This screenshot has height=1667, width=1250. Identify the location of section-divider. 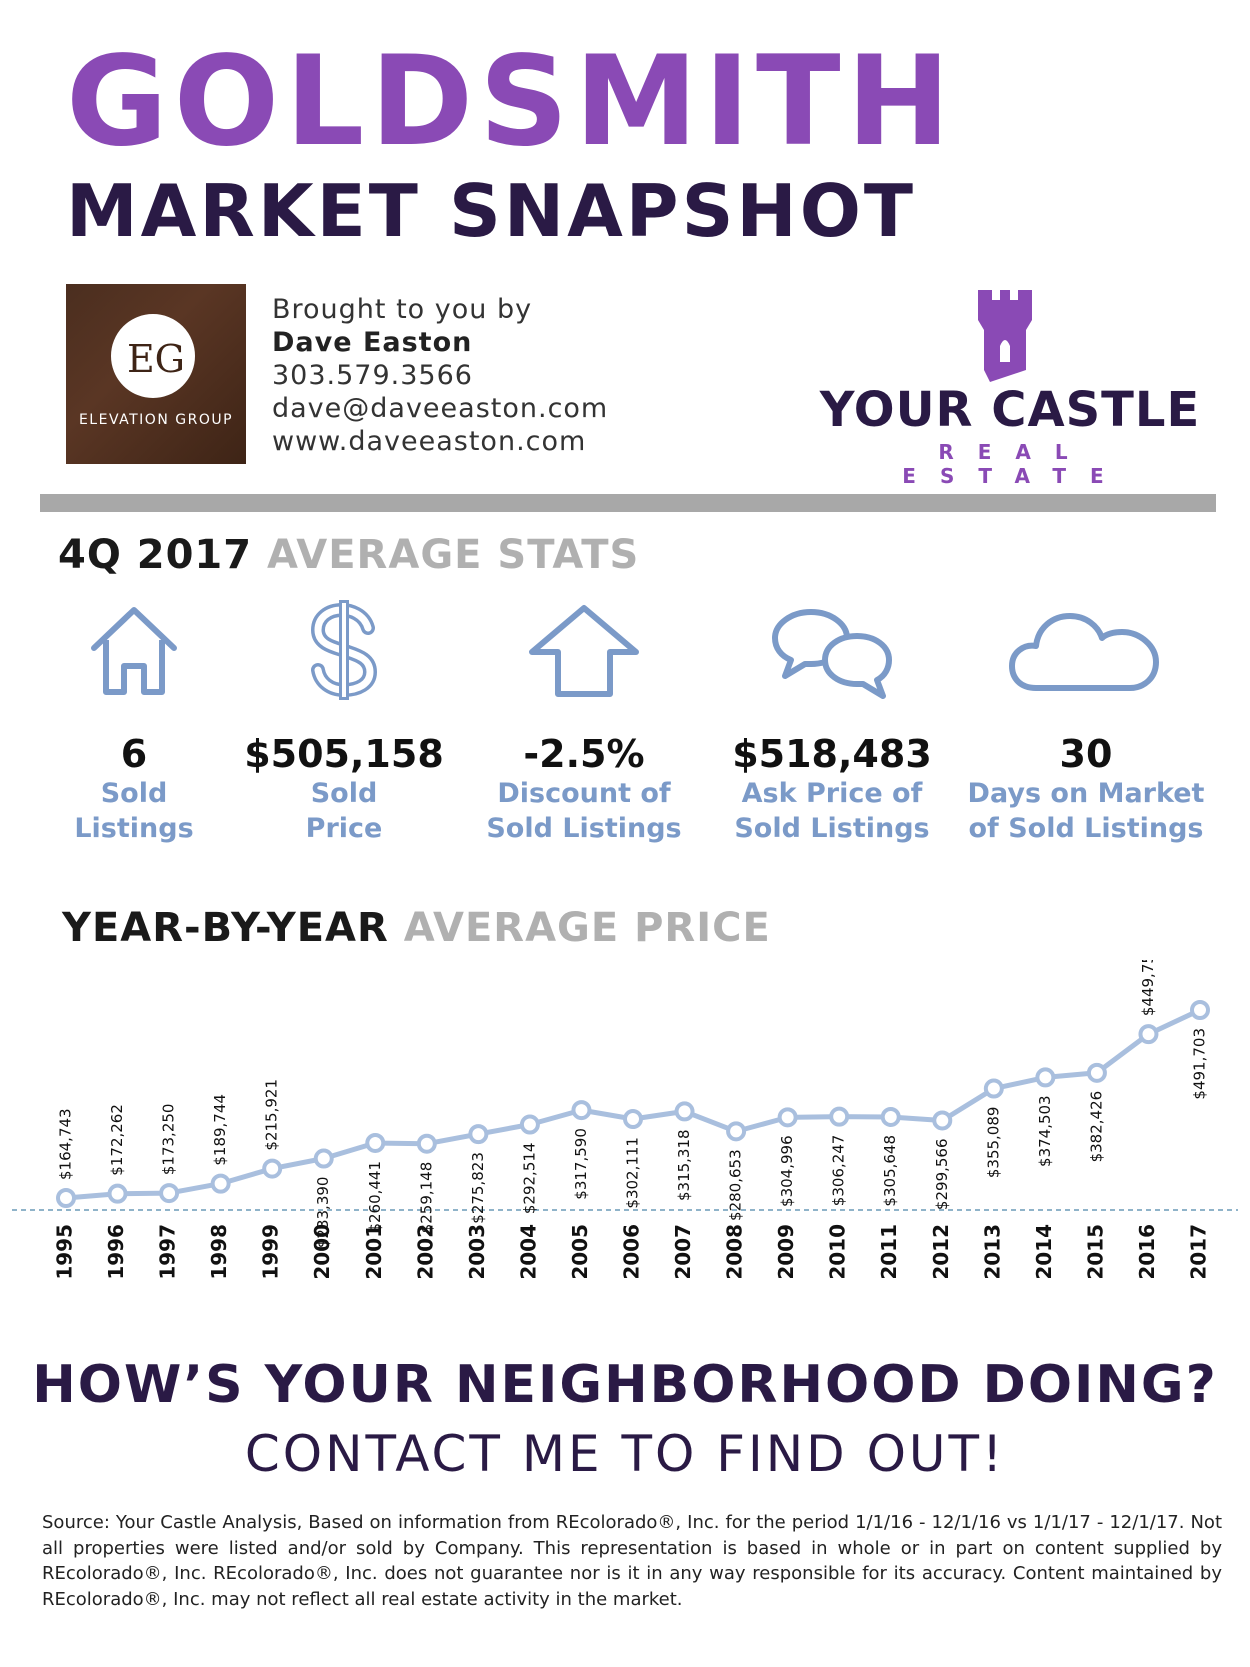
(628, 503).